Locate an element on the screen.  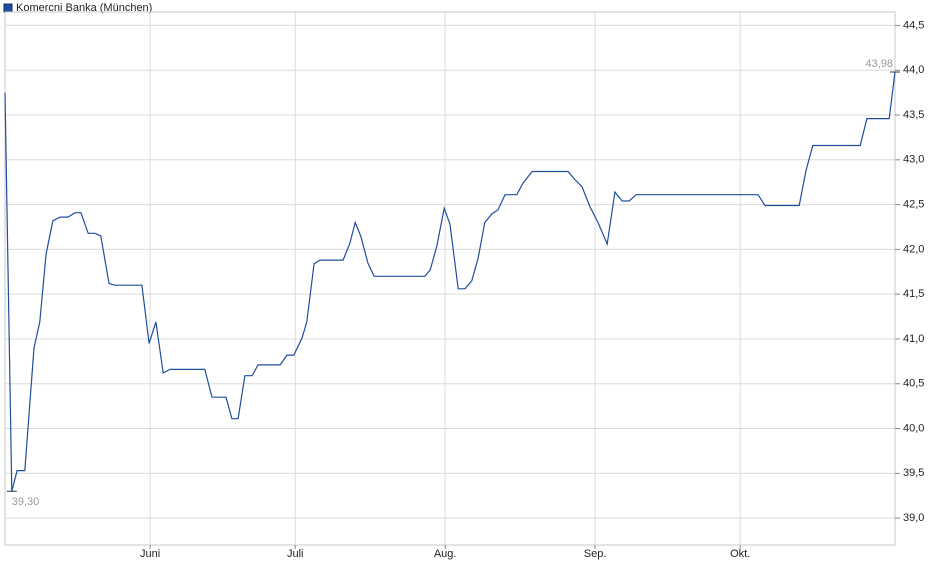
y-tick-label: 42,5 is located at coordinates (913, 205).